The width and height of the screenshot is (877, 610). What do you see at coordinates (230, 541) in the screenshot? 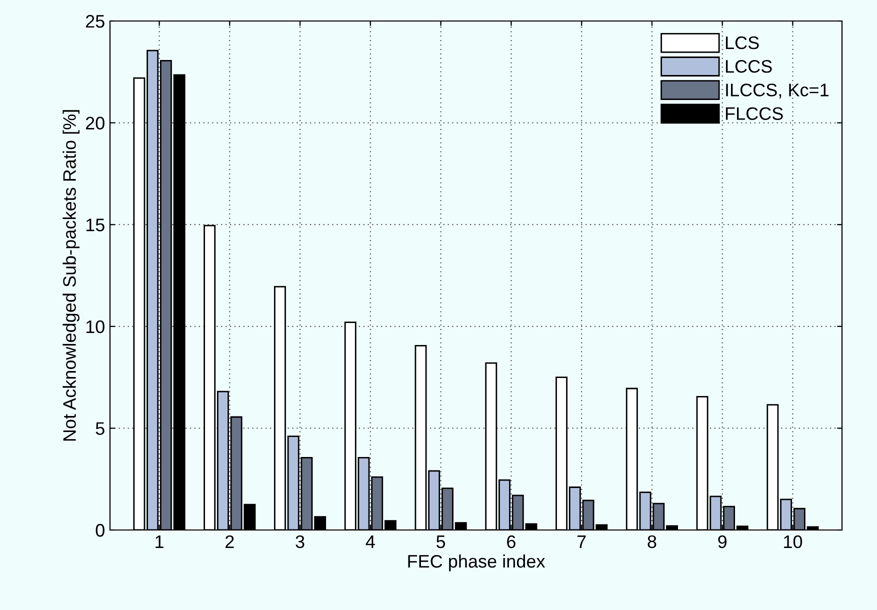
I see `x-tick-label: 2` at bounding box center [230, 541].